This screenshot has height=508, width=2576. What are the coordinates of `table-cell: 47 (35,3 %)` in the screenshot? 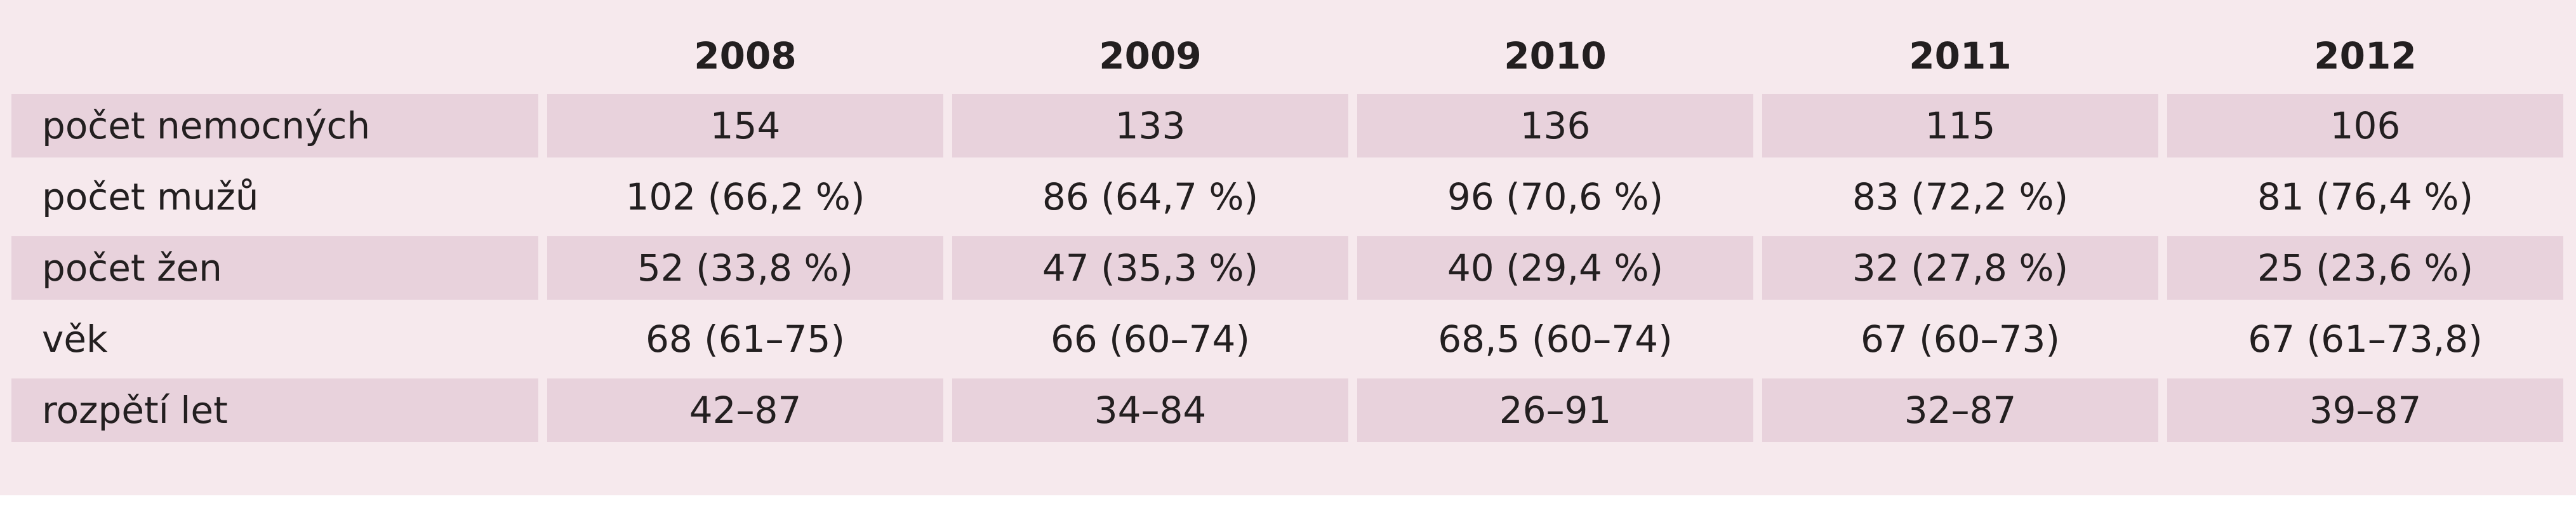 It's located at (1150, 268).